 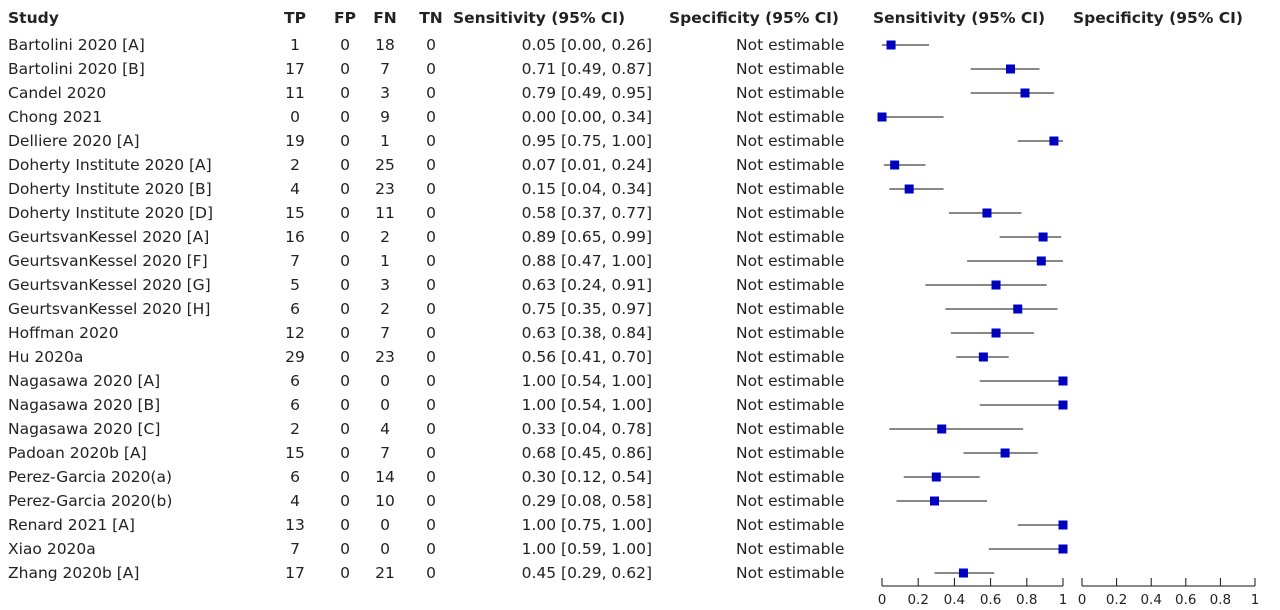 I want to click on study-name: Doherty Institute 2020 [A], so click(x=110, y=165).